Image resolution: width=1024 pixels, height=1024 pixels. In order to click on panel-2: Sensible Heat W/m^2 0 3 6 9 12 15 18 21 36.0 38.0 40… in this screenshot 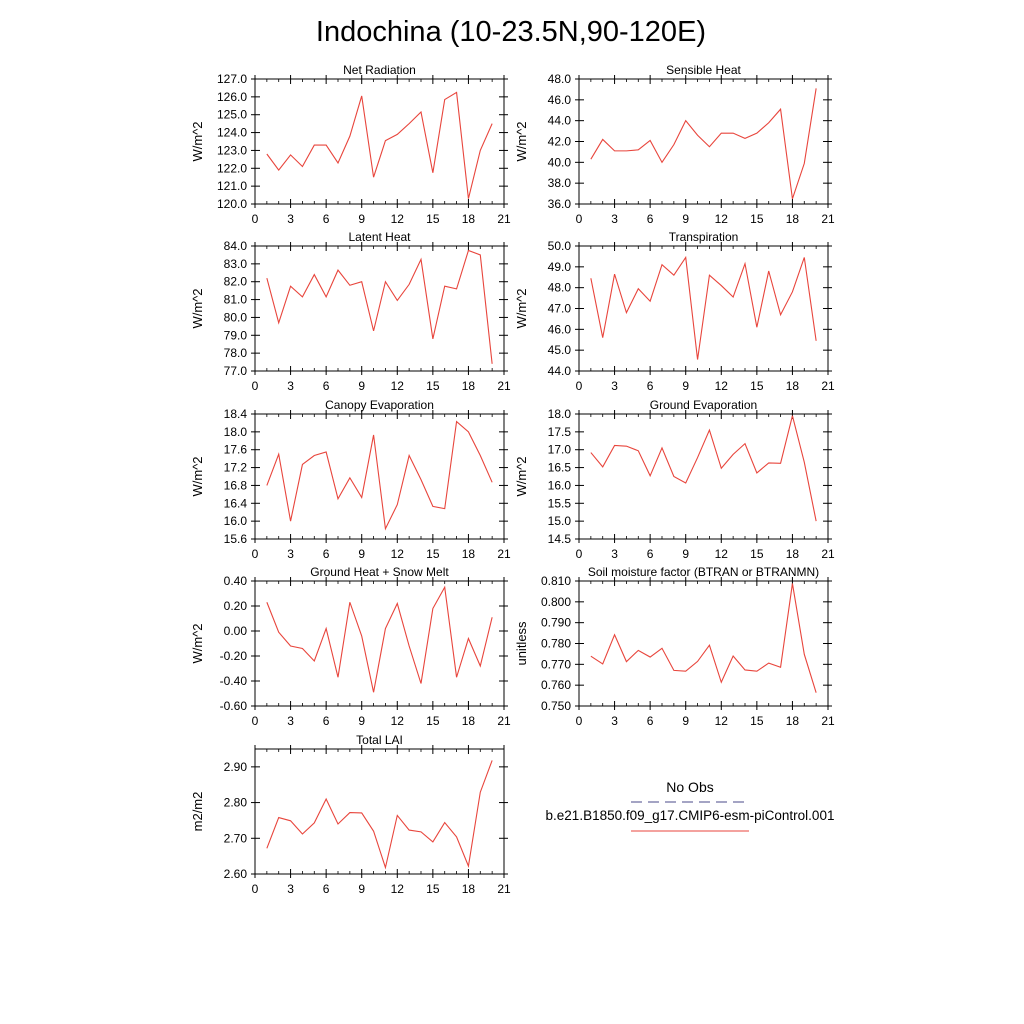, I will do `click(674, 144)`.